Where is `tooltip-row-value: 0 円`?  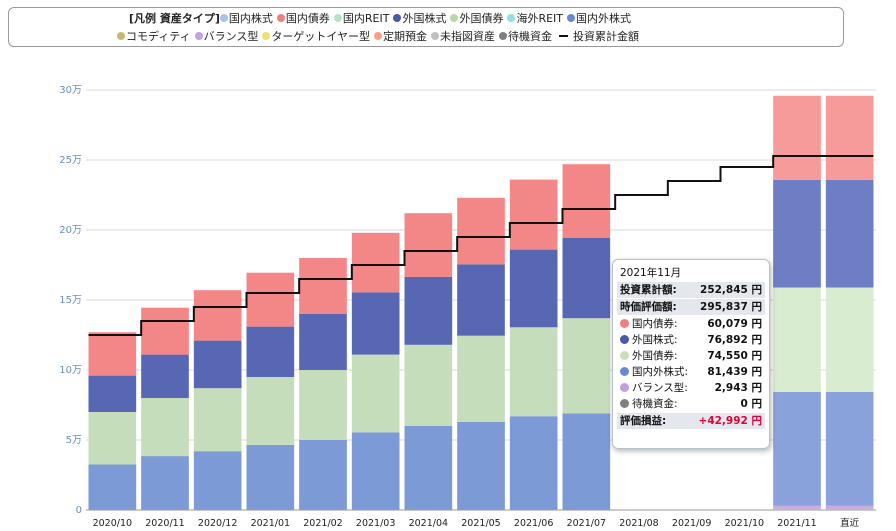
tooltip-row-value: 0 円 is located at coordinates (751, 404).